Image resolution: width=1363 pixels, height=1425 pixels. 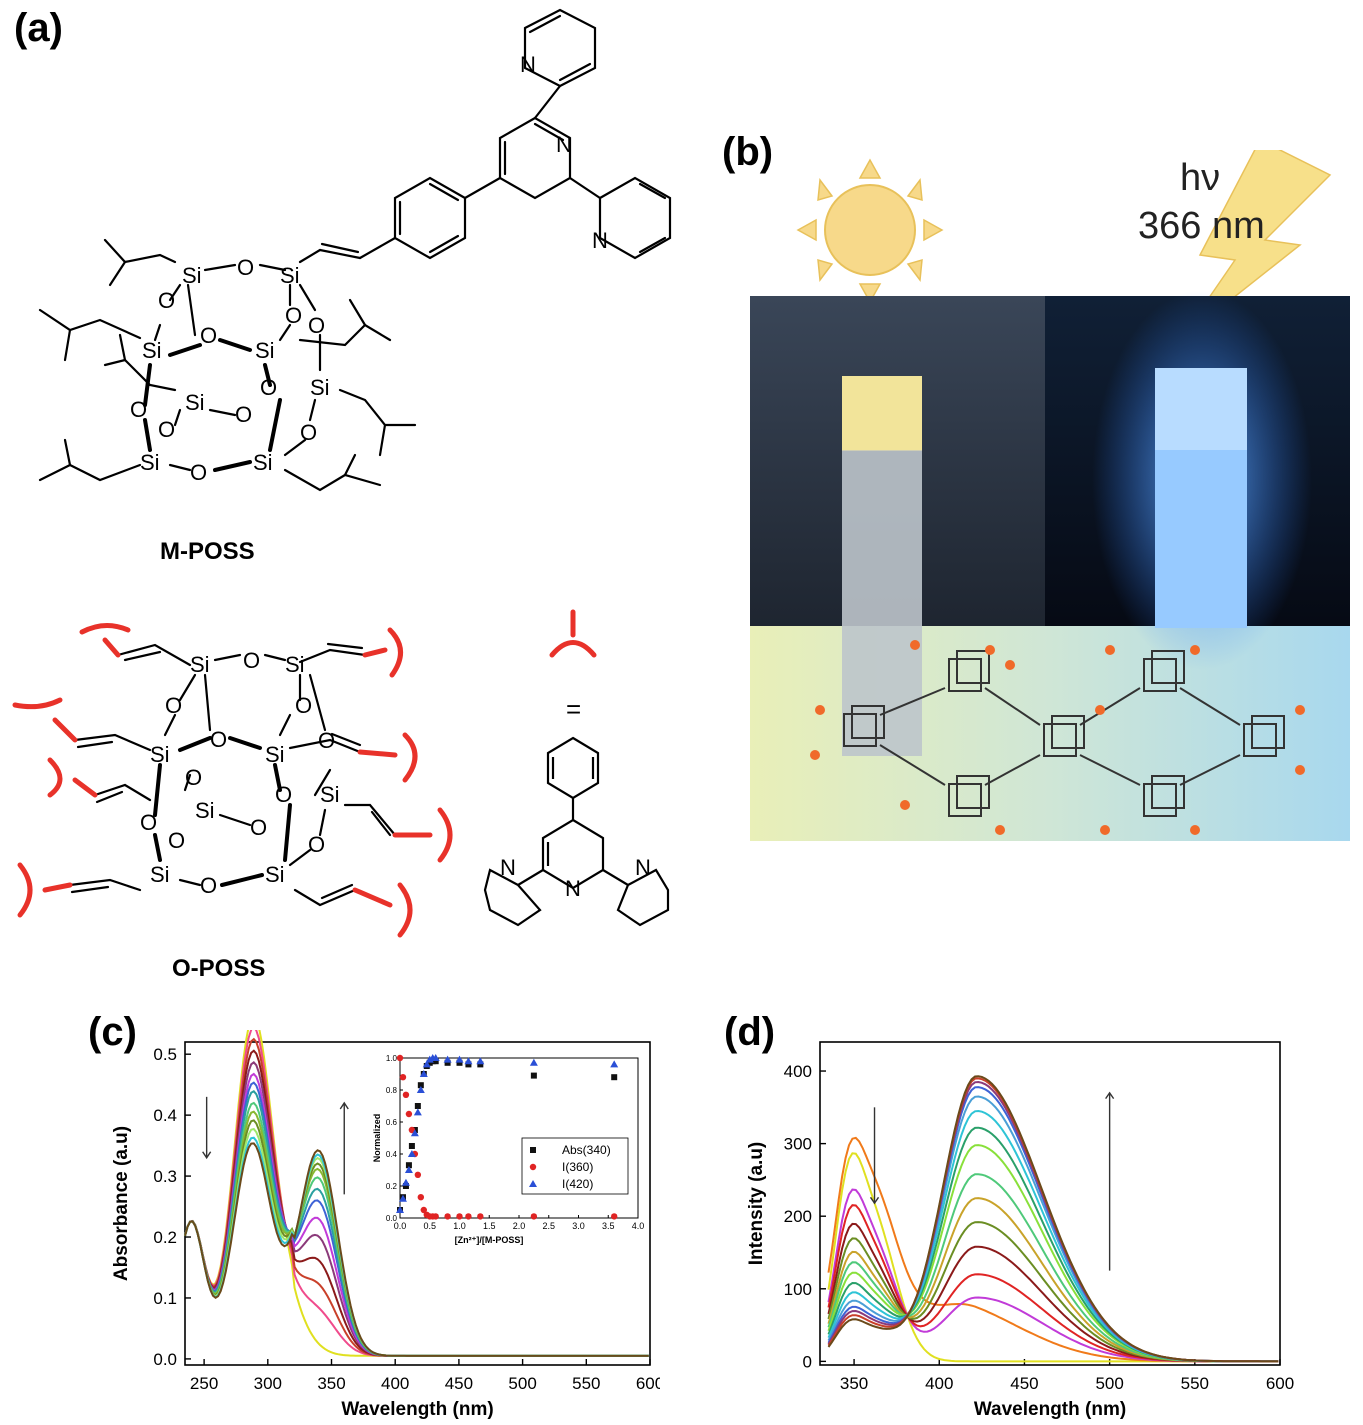 I want to click on inset-y-tick-label: 0.4, so click(x=392, y=1154).